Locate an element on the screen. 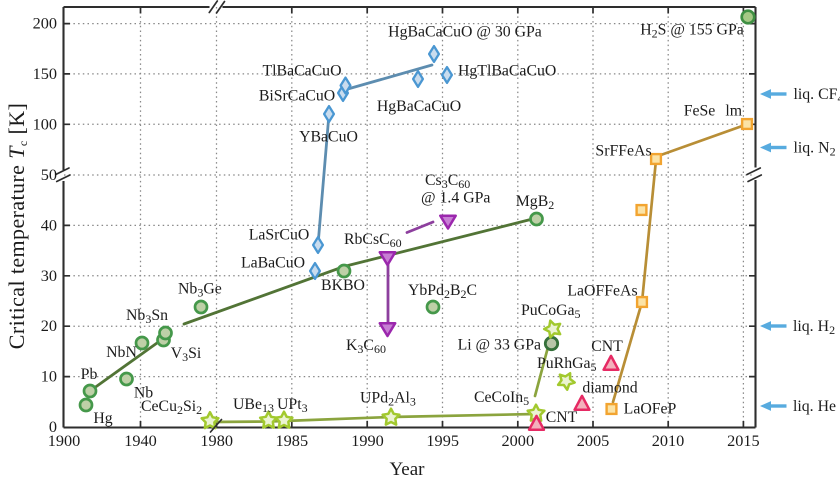  svg-text: Nb3Ge is located at coordinates (200, 290).